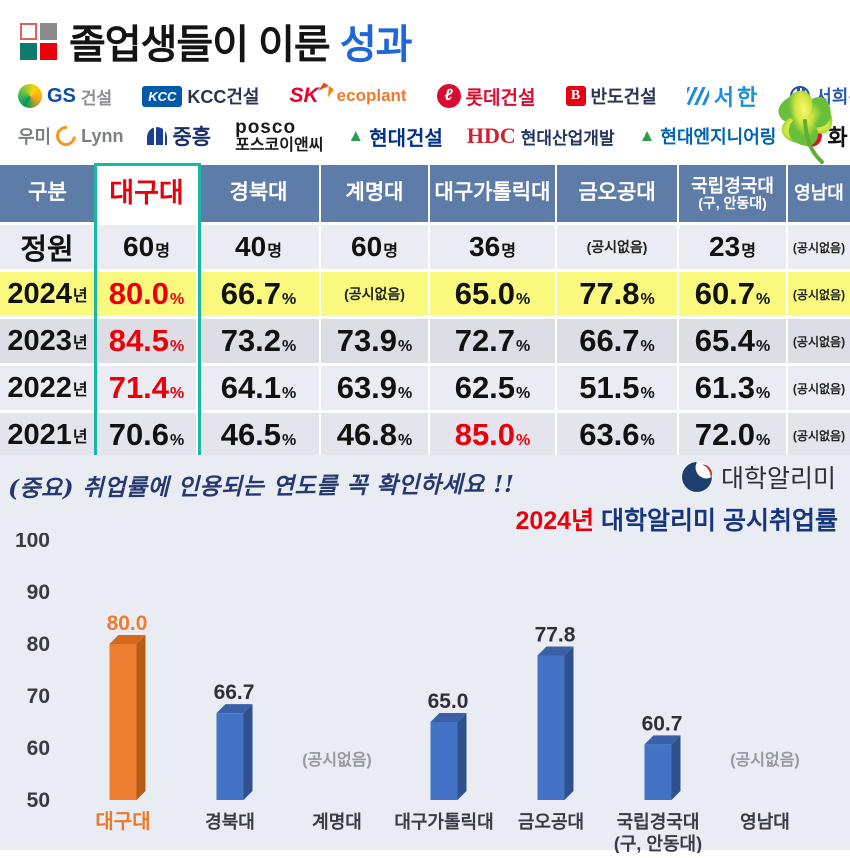 This screenshot has height=858, width=850. What do you see at coordinates (448, 701) in the screenshot?
I see `bar-value-label: 65.0` at bounding box center [448, 701].